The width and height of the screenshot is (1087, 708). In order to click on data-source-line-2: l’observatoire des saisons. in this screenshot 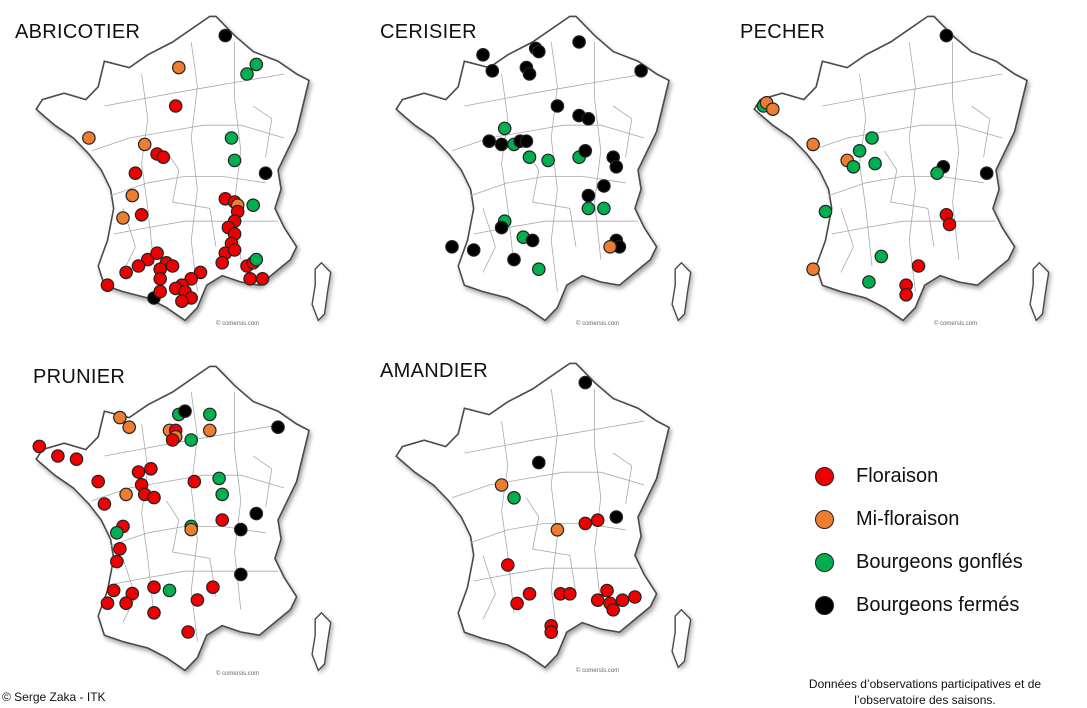, I will do `click(925, 700)`.